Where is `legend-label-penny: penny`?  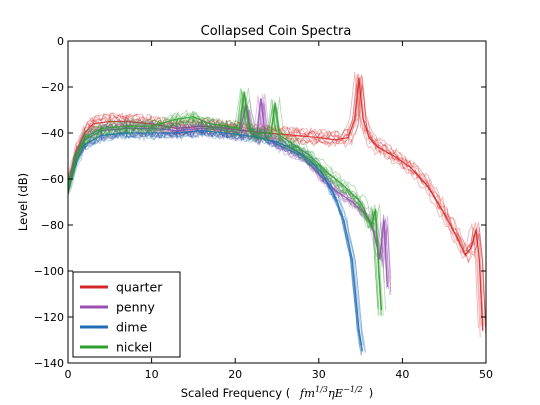 legend-label-penny: penny is located at coordinates (135, 307).